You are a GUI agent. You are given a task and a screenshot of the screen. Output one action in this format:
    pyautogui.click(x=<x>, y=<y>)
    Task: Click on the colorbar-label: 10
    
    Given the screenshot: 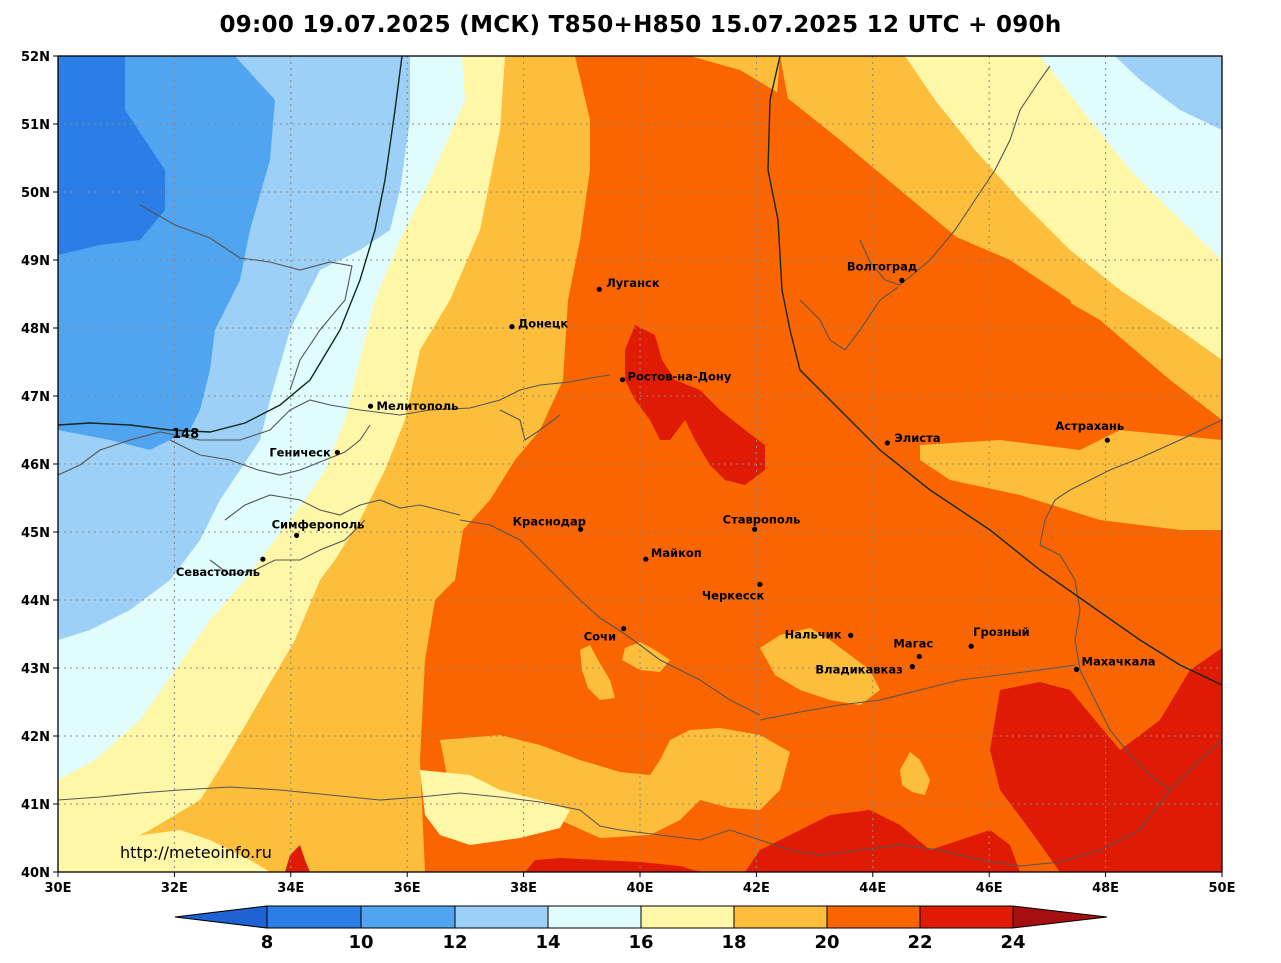 What is the action you would take?
    pyautogui.click(x=360, y=942)
    